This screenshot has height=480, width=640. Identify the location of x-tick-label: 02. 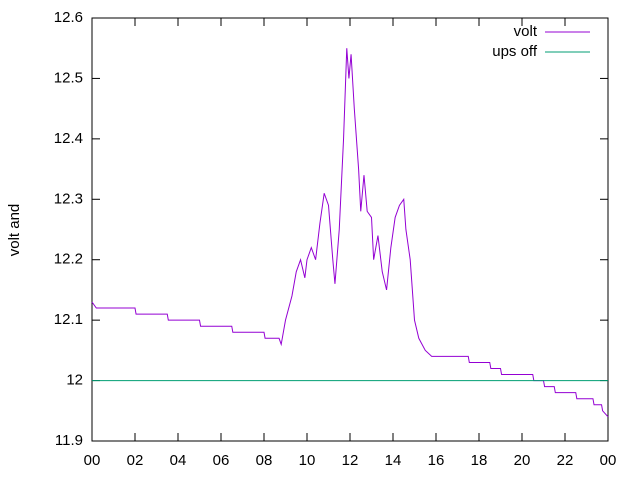
(135, 460).